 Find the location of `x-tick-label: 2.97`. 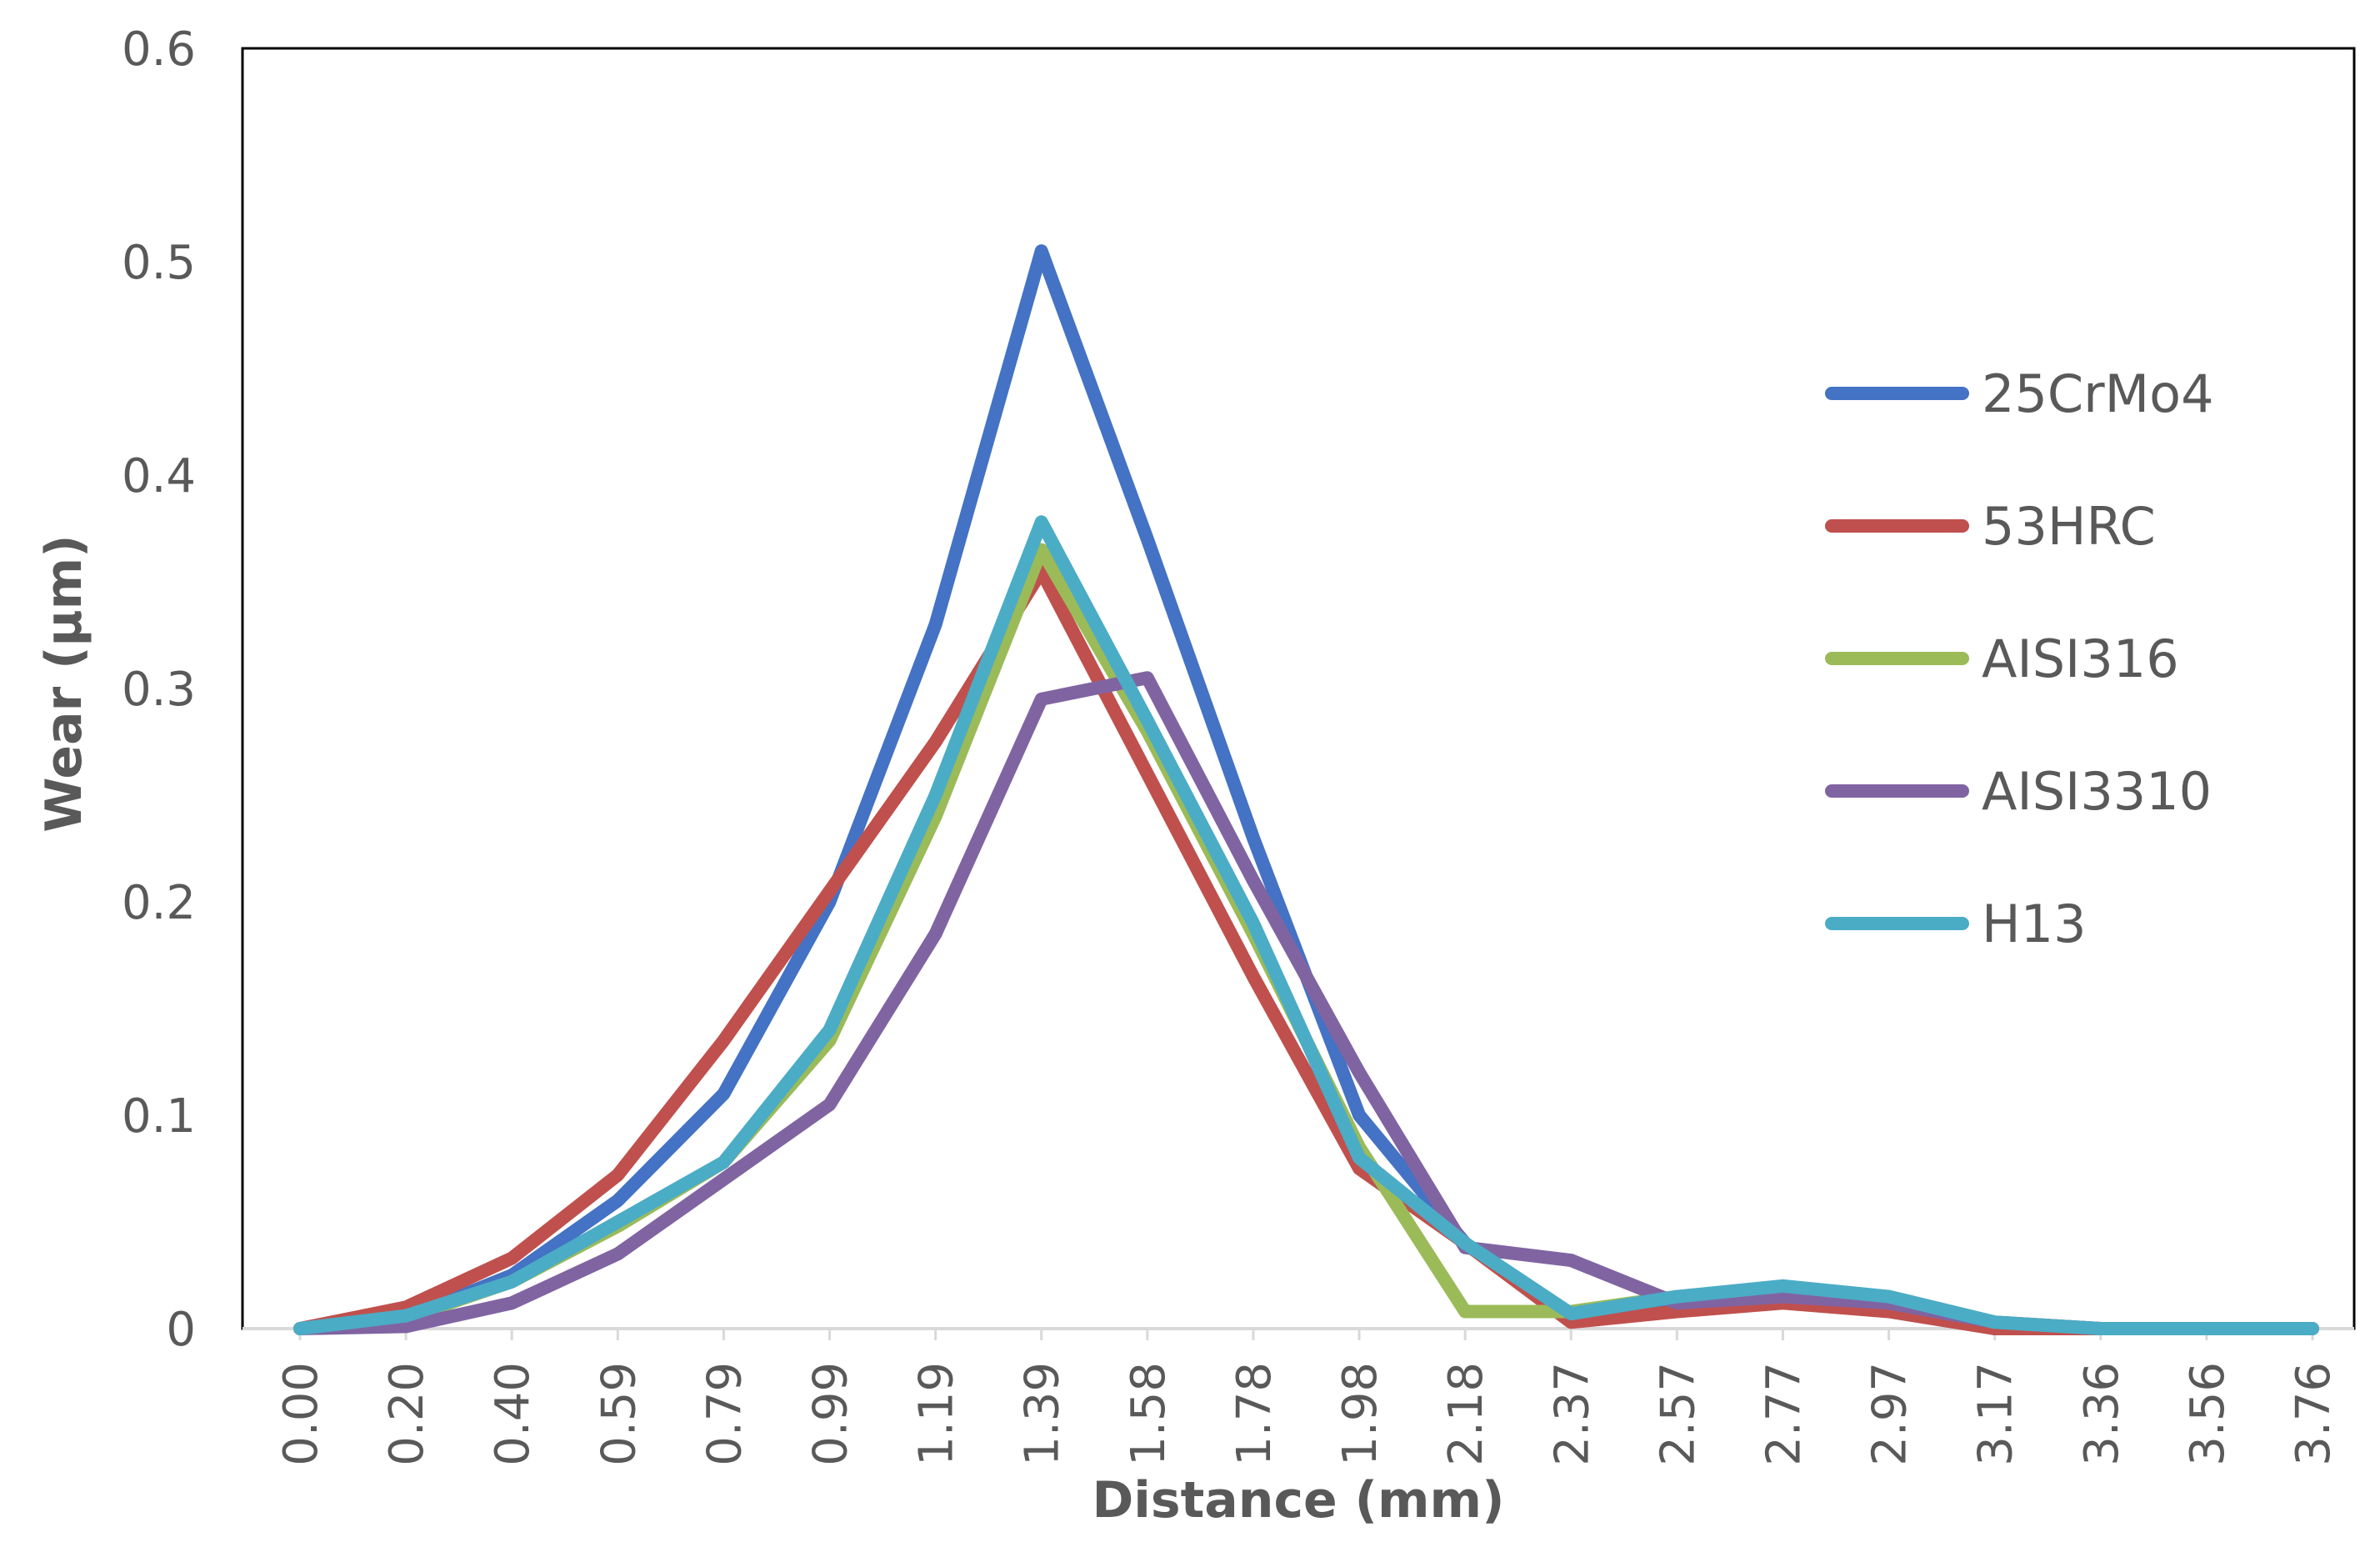

x-tick-label: 2.97 is located at coordinates (1890, 1414).